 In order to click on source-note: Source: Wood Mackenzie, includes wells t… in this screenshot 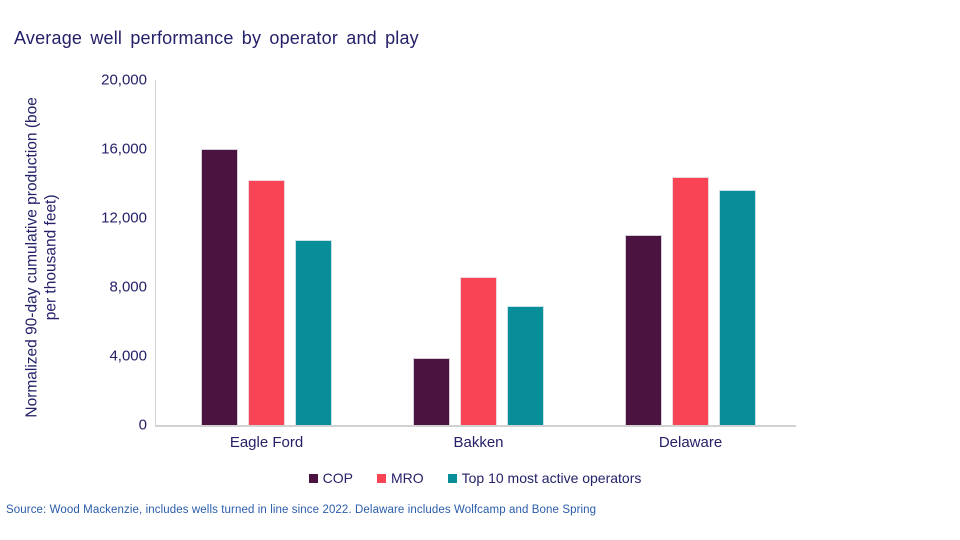, I will do `click(301, 510)`.